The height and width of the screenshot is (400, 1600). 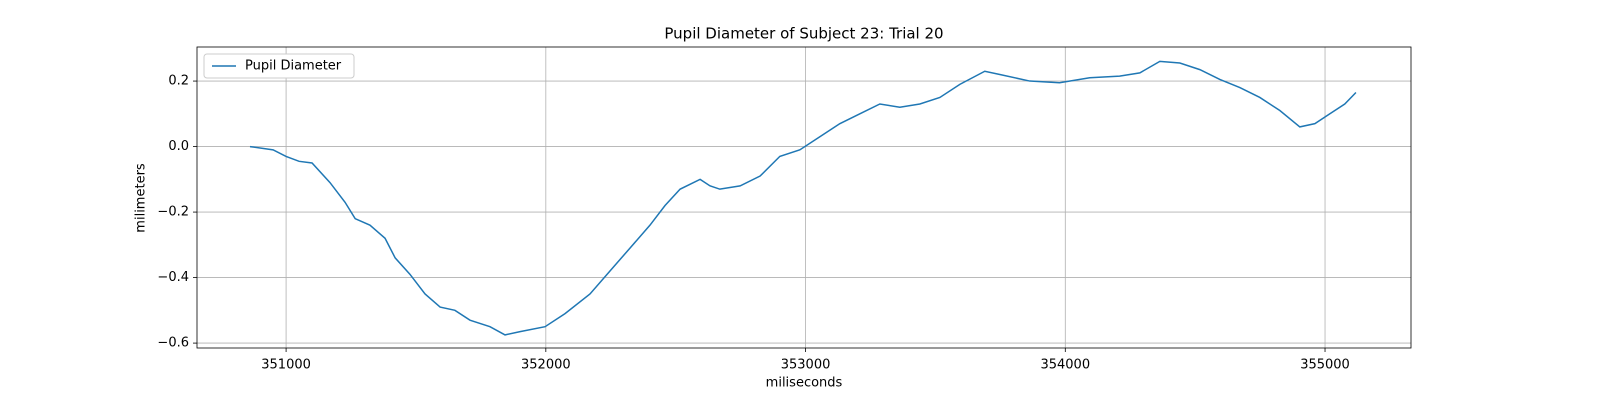 What do you see at coordinates (1325, 365) in the screenshot?
I see `x-tick-label: 355000` at bounding box center [1325, 365].